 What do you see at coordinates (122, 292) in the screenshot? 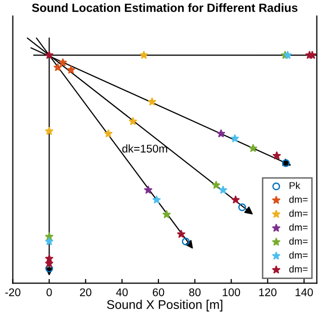
I see `x-tick-label: 40` at bounding box center [122, 292].